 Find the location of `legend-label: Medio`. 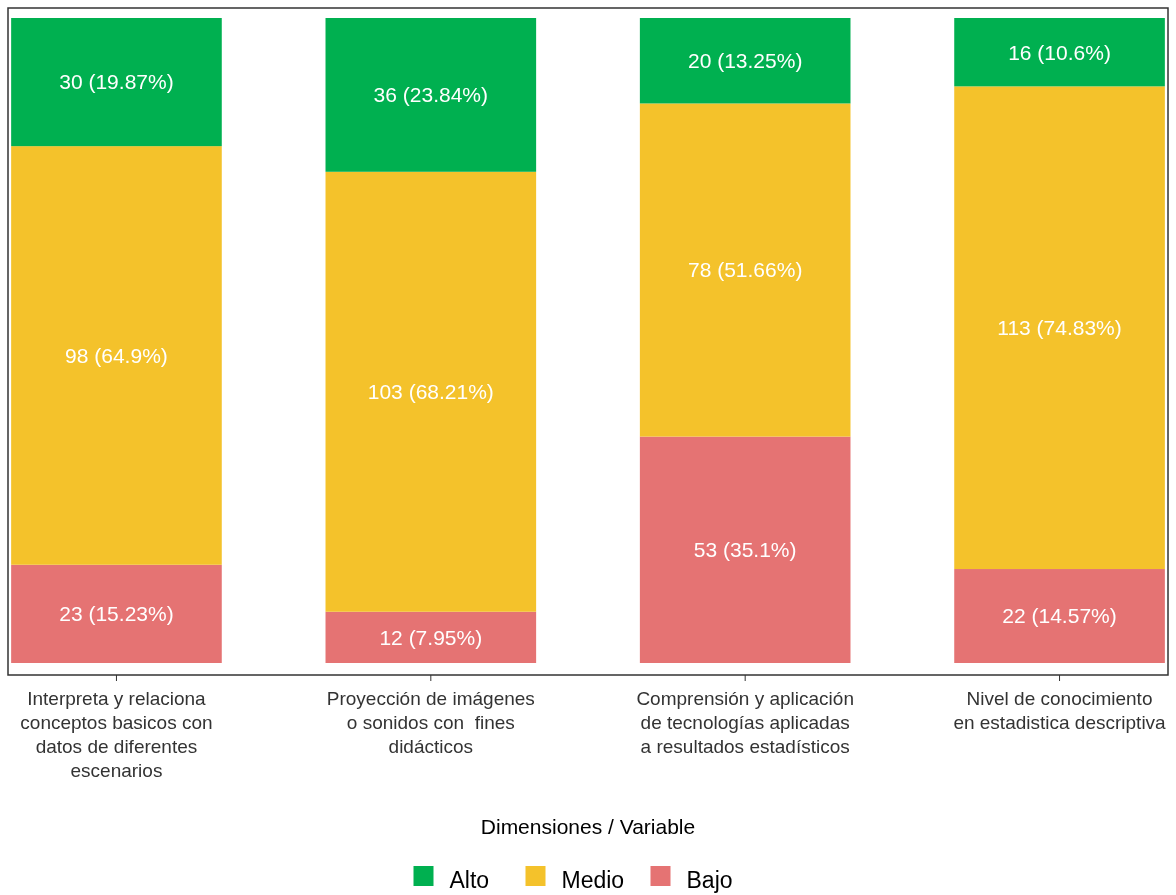

legend-label: Medio is located at coordinates (593, 880).